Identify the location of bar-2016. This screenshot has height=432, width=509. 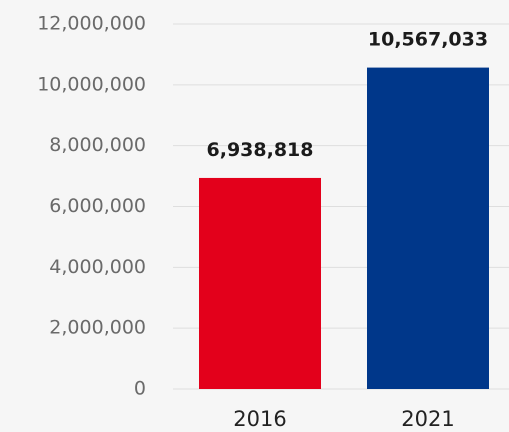
(260, 283).